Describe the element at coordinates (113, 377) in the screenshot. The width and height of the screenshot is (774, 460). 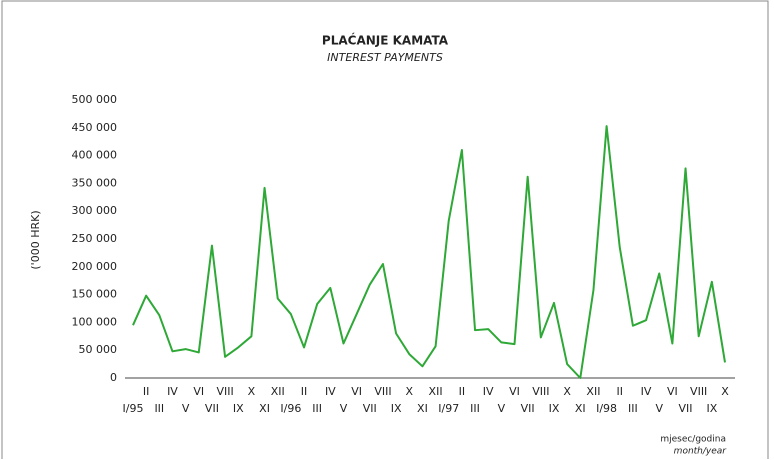
I see `y-tick-label: 0` at that location.